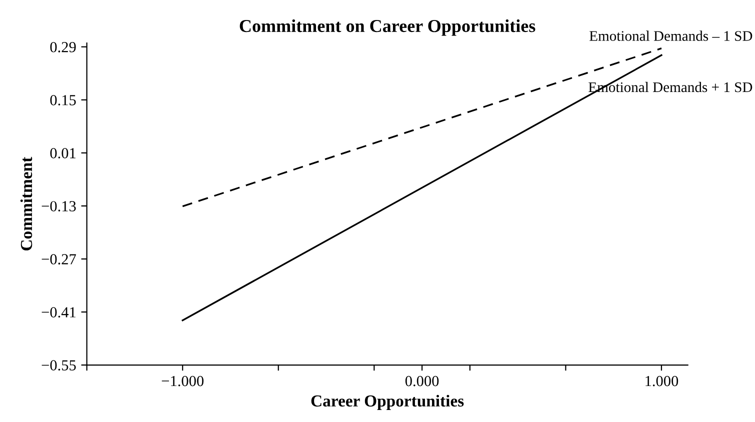 The height and width of the screenshot is (422, 755). I want to click on y-tick-label: 0.01, so click(63, 153).